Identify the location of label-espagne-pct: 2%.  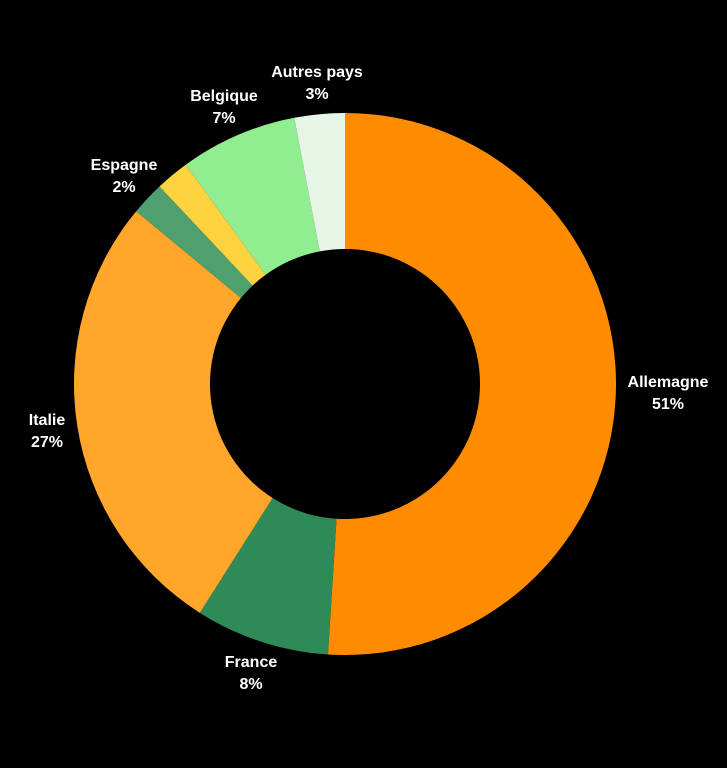
(124, 187).